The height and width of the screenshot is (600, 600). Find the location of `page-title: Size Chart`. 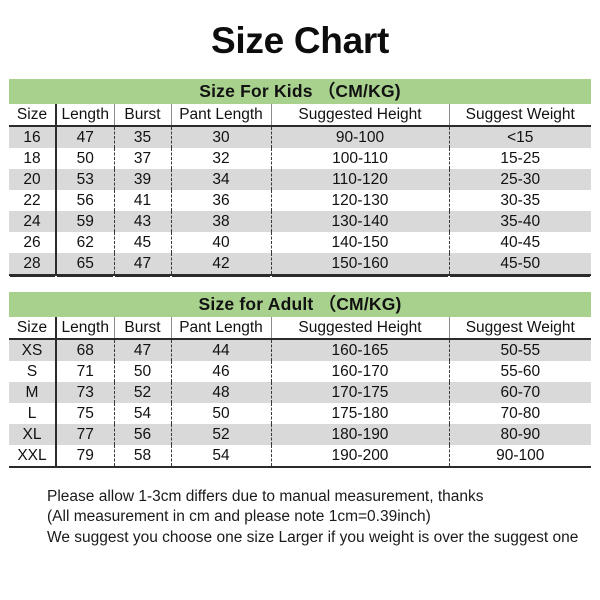

page-title: Size Chart is located at coordinates (300, 40).